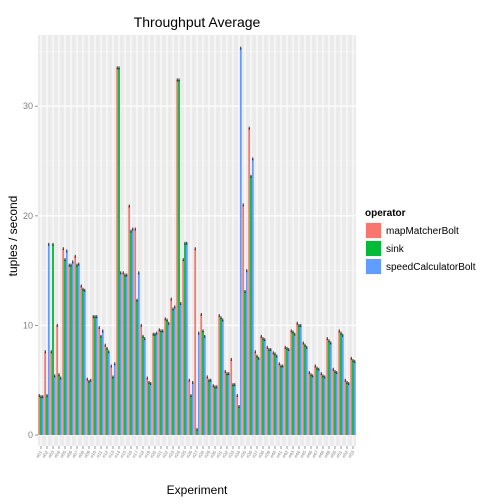 The image size is (504, 504). I want to click on x-tick-label: e38, so click(261, 453).